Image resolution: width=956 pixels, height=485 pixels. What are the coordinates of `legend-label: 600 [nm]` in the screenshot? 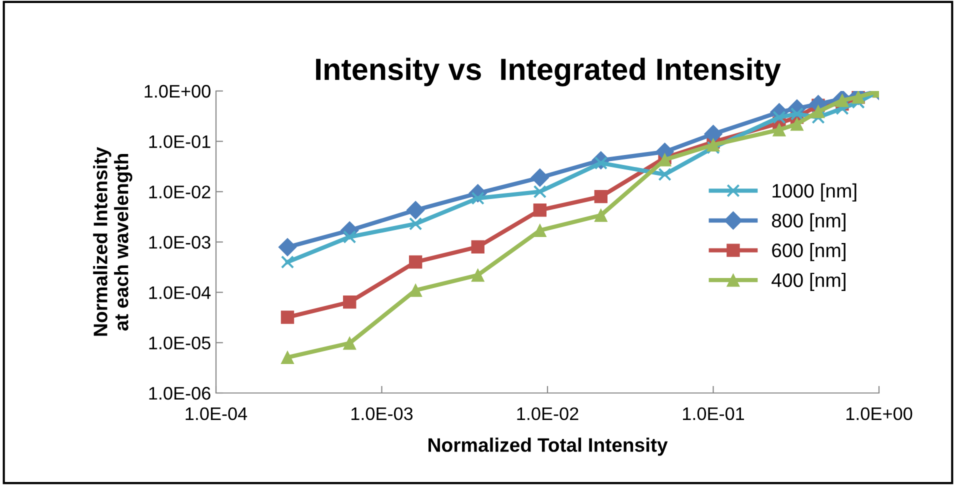 It's located at (809, 252).